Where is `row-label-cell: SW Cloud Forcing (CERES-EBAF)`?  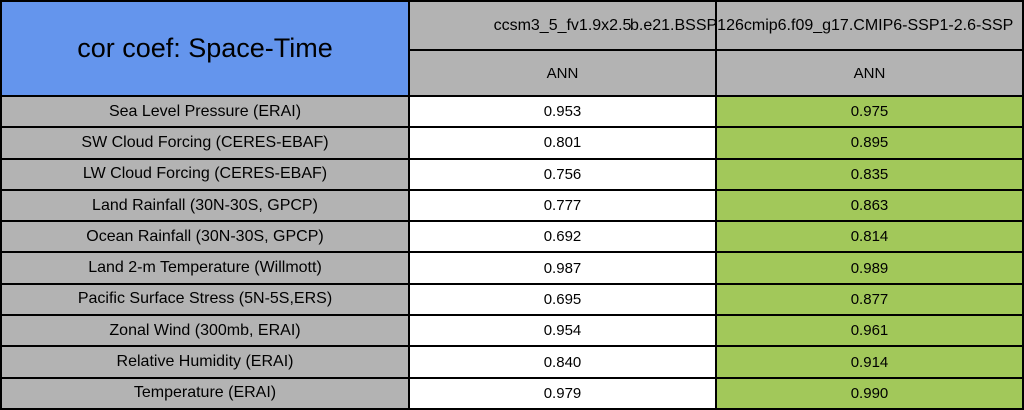
row-label-cell: SW Cloud Forcing (CERES-EBAF) is located at coordinates (206, 144).